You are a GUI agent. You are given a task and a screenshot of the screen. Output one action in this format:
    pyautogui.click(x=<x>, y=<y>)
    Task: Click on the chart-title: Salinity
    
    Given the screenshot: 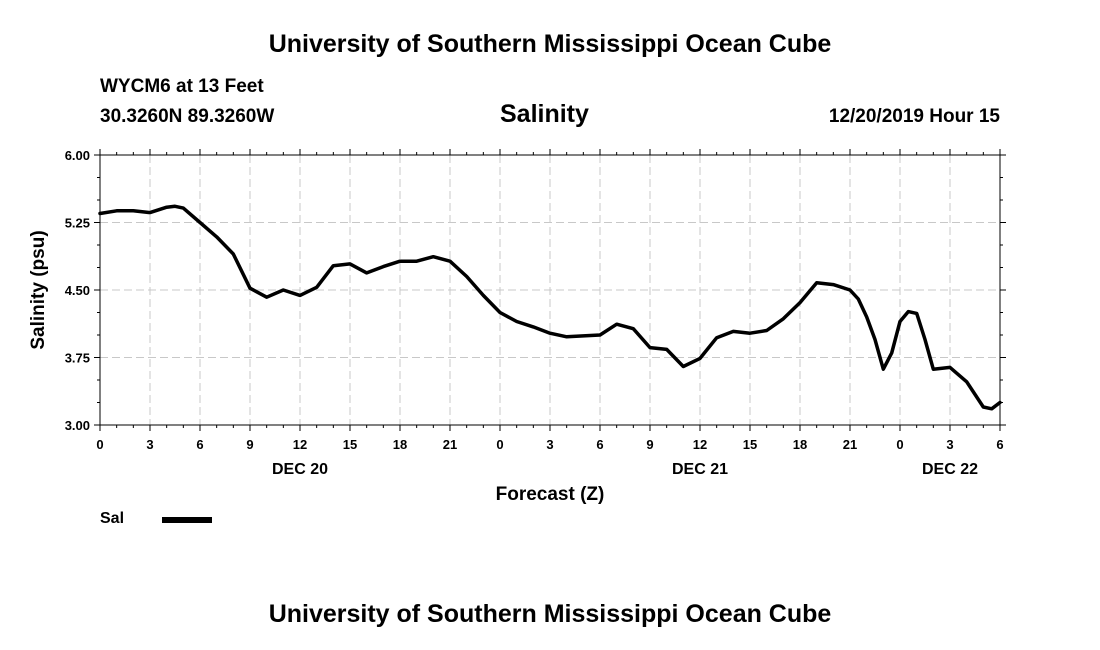 What is the action you would take?
    pyautogui.click(x=544, y=114)
    